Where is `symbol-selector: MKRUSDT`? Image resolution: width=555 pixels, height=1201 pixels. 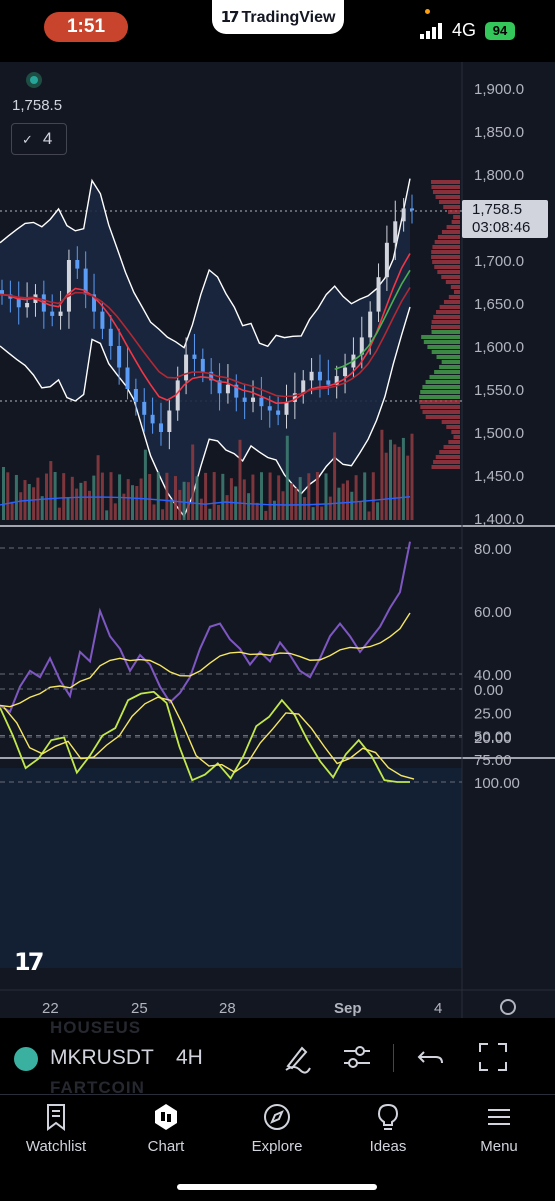
symbol-selector: MKRUSDT is located at coordinates (102, 1057).